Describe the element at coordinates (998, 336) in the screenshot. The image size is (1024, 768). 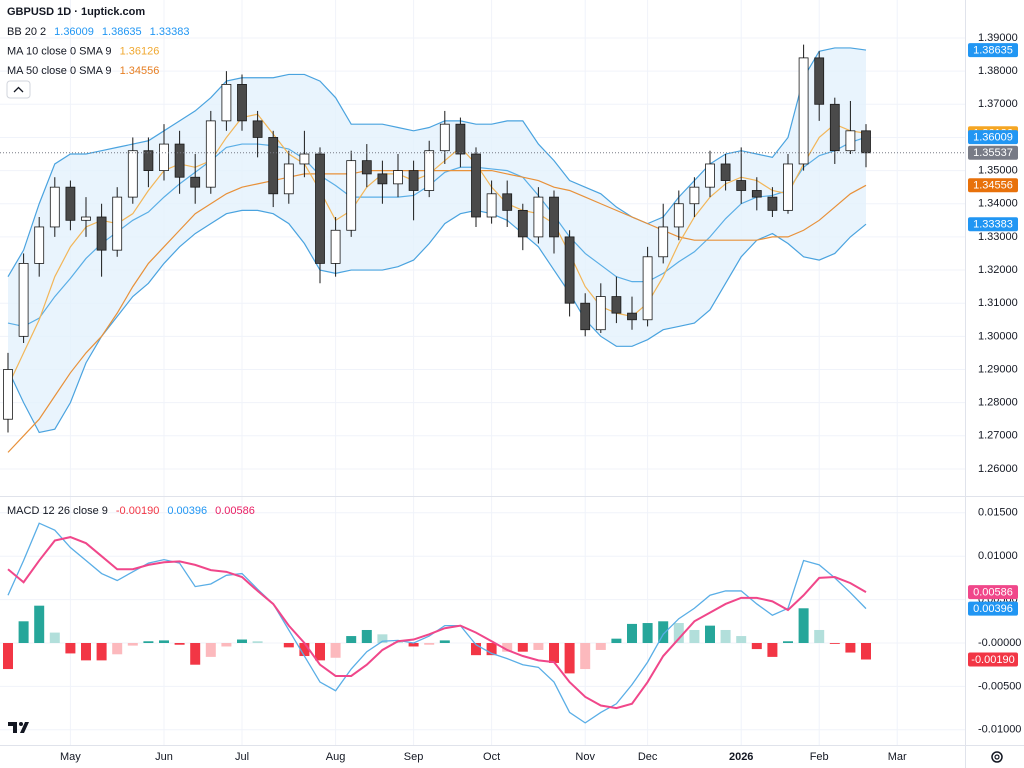
I see `y-tick-label: 1.30000` at that location.